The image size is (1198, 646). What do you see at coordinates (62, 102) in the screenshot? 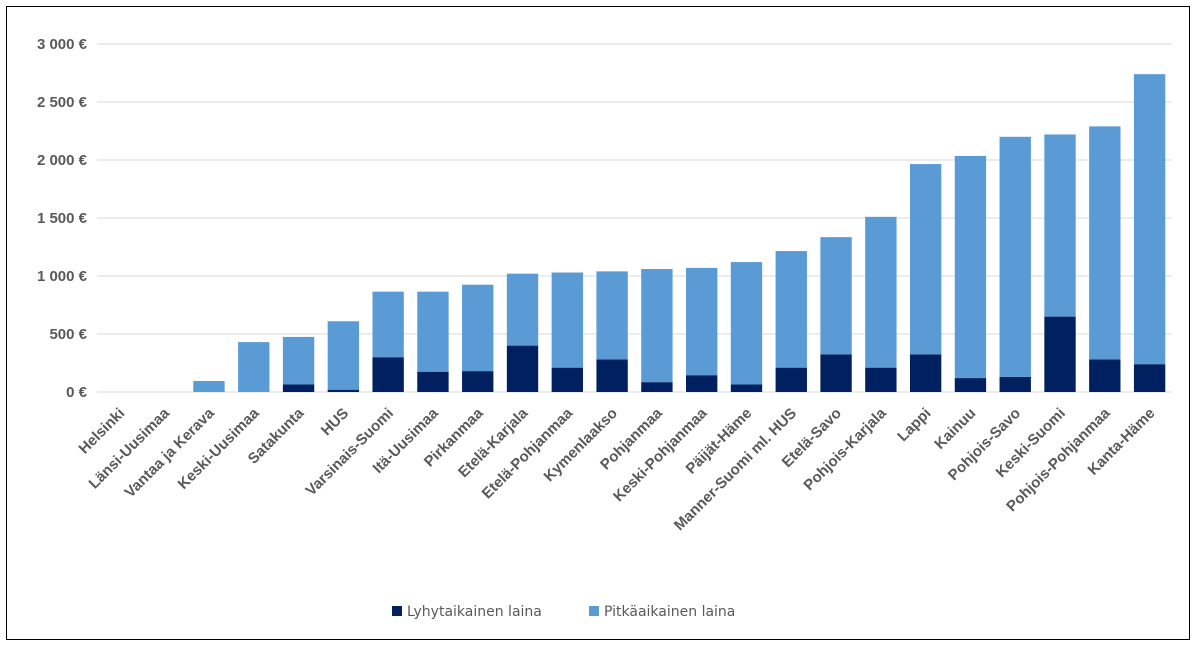
I see `y-tick-label: 2 500 €` at bounding box center [62, 102].